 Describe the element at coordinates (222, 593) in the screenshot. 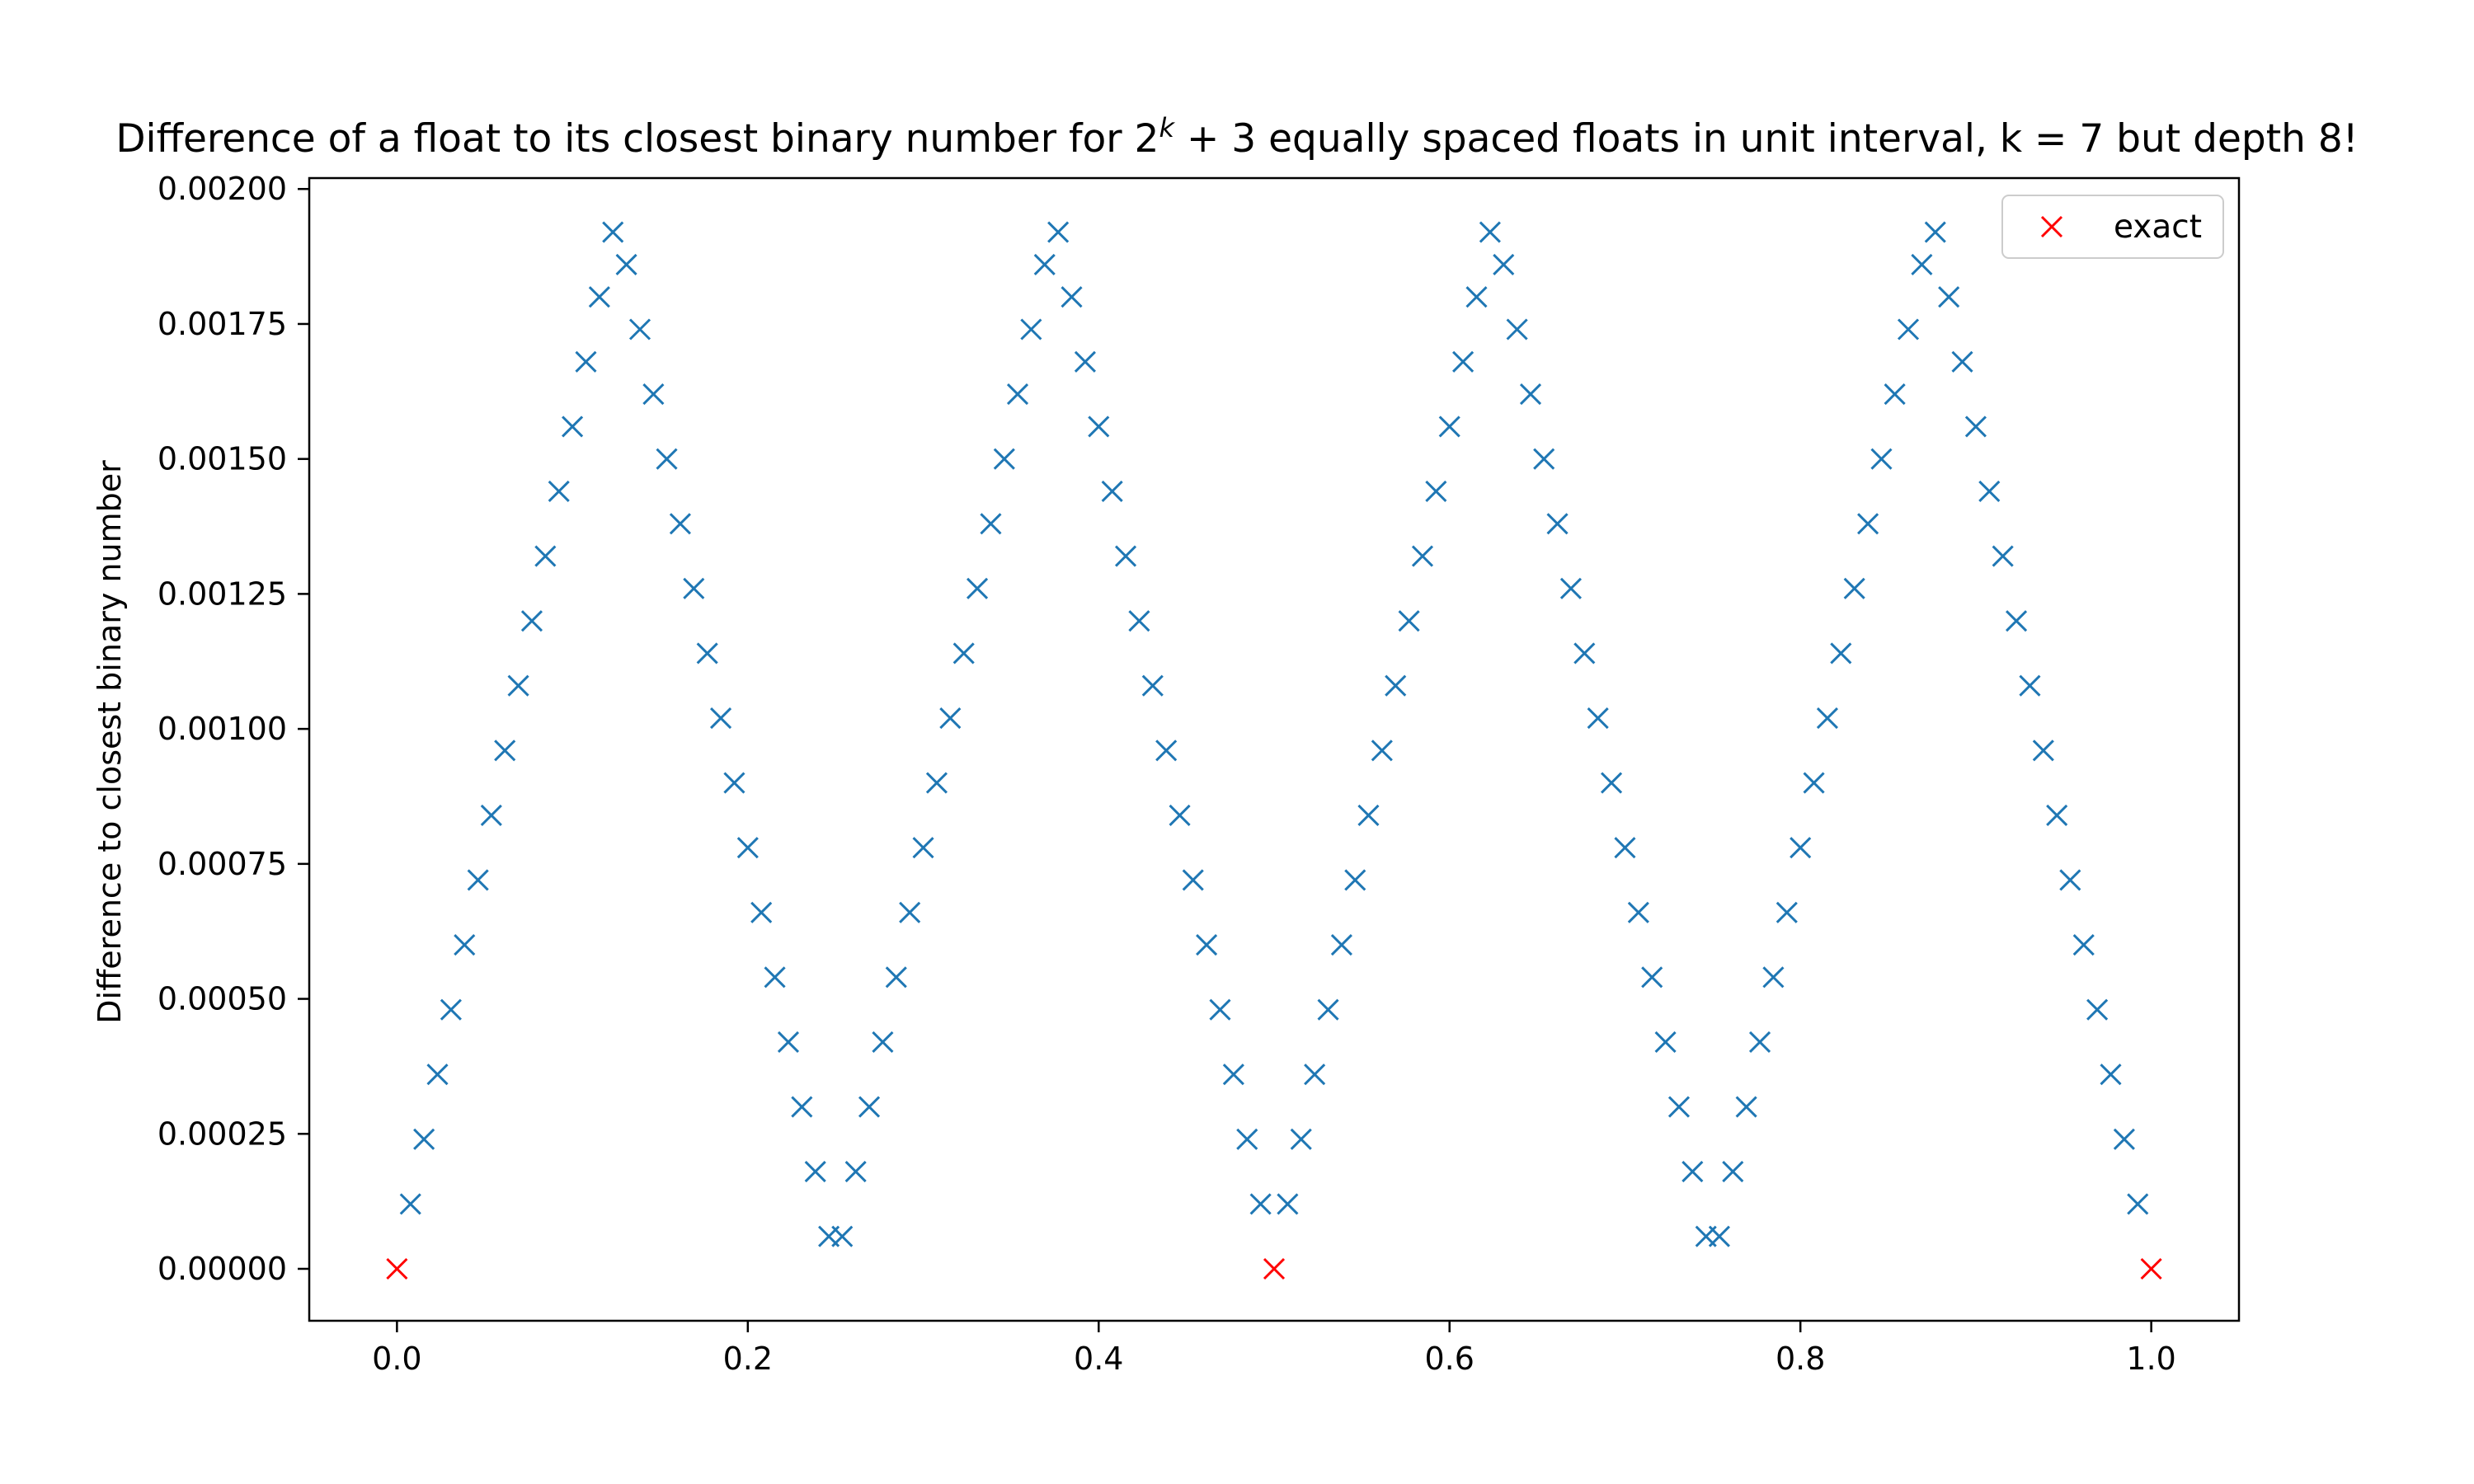

I see `y-tick-label: 0.00125` at that location.